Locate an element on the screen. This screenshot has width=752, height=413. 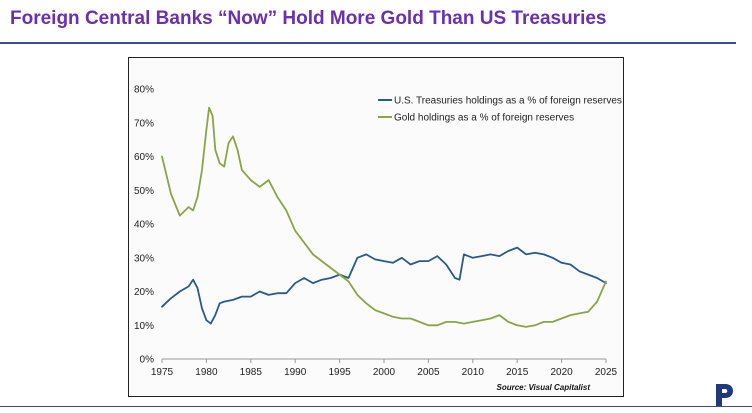
x-tick-label: 1985 is located at coordinates (251, 372).